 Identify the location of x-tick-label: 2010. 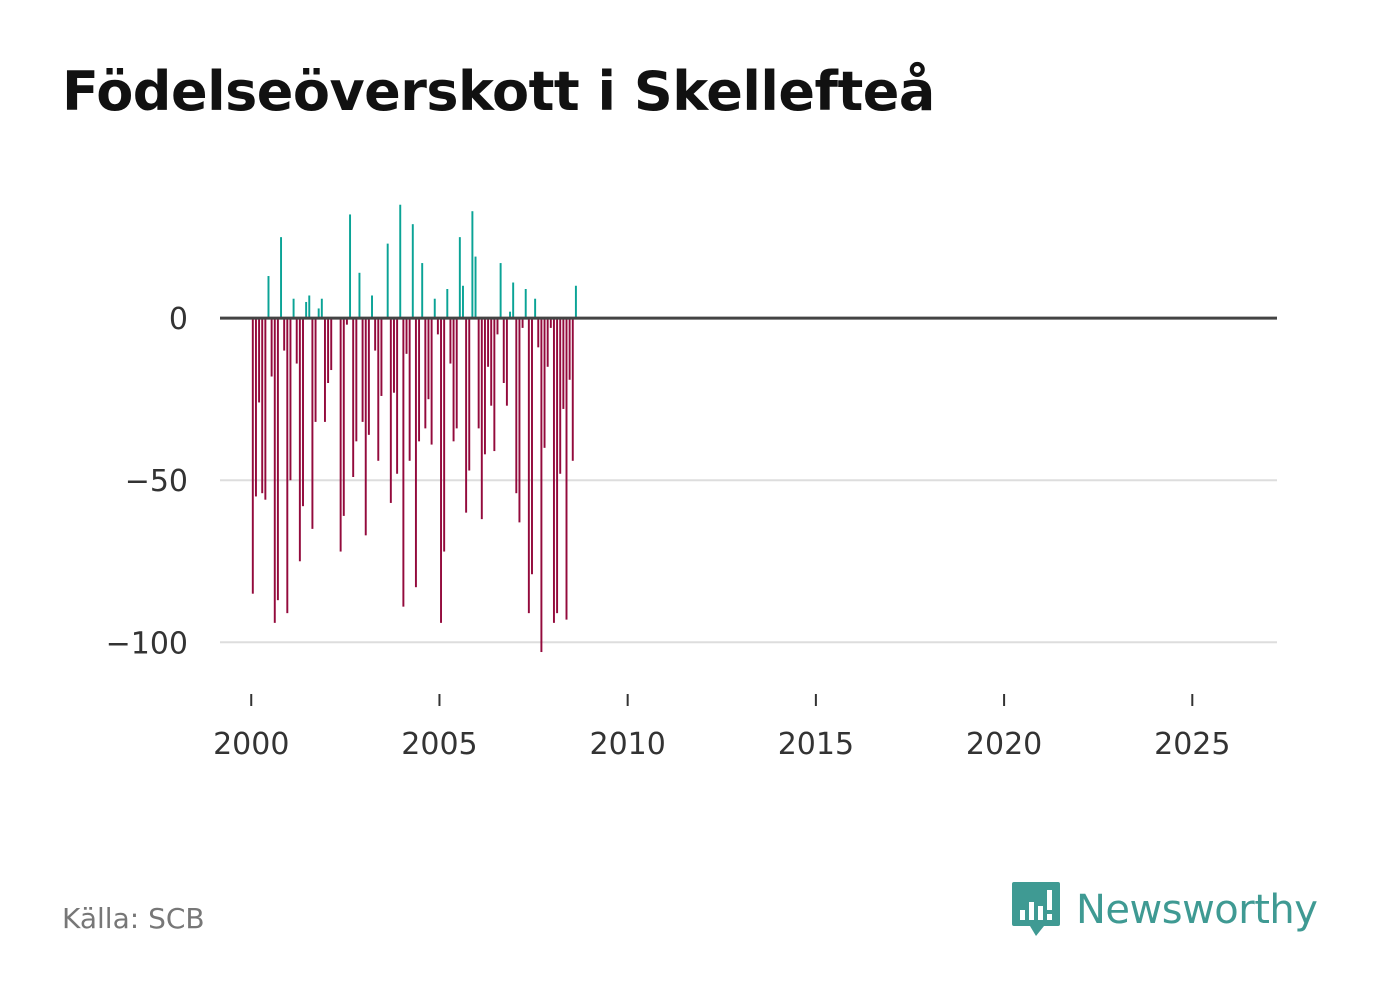
(627, 744).